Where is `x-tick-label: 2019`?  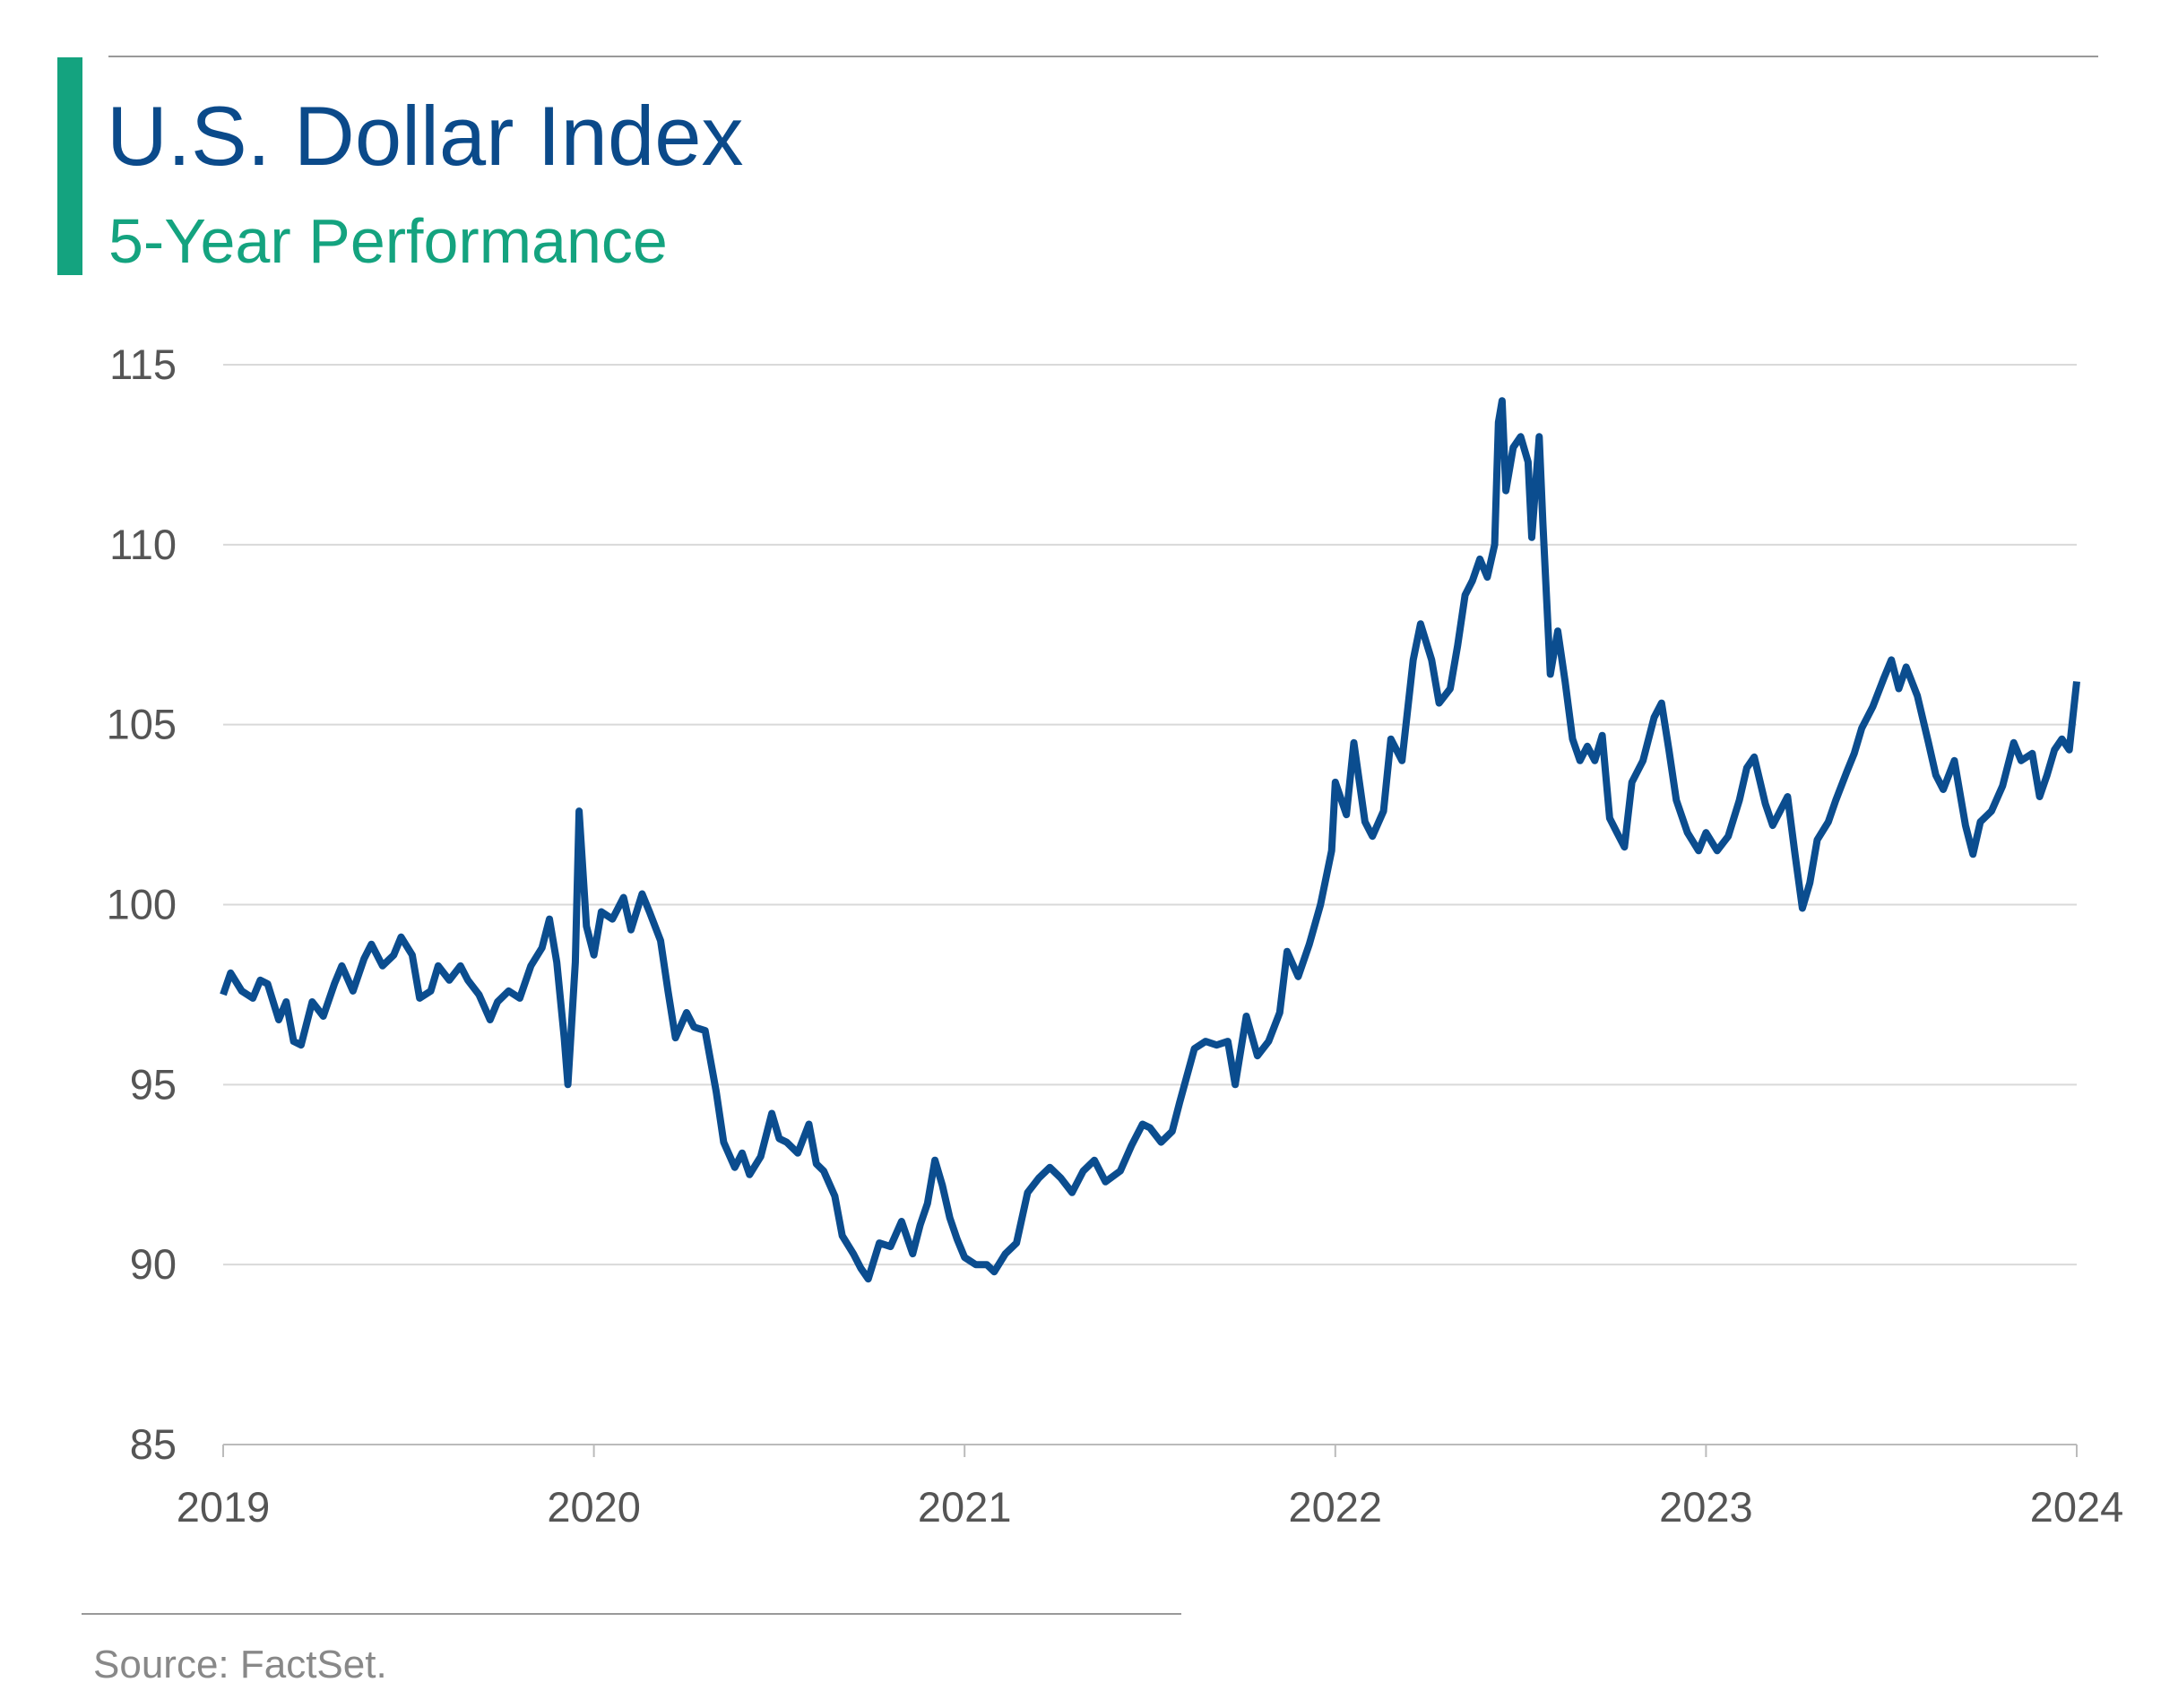
x-tick-label: 2019 is located at coordinates (224, 1507).